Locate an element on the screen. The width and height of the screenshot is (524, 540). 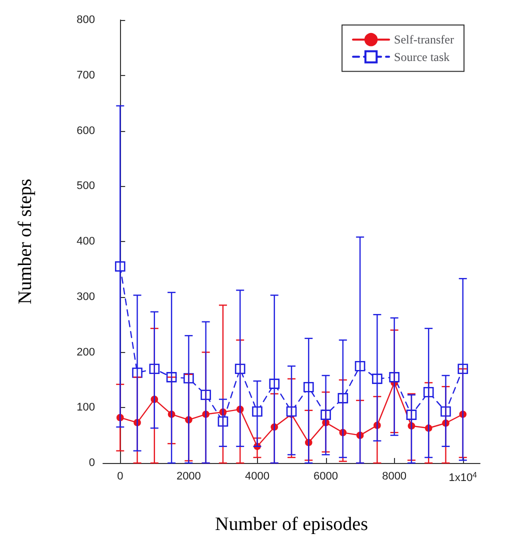
y-tick-label: 700 is located at coordinates (85, 75).